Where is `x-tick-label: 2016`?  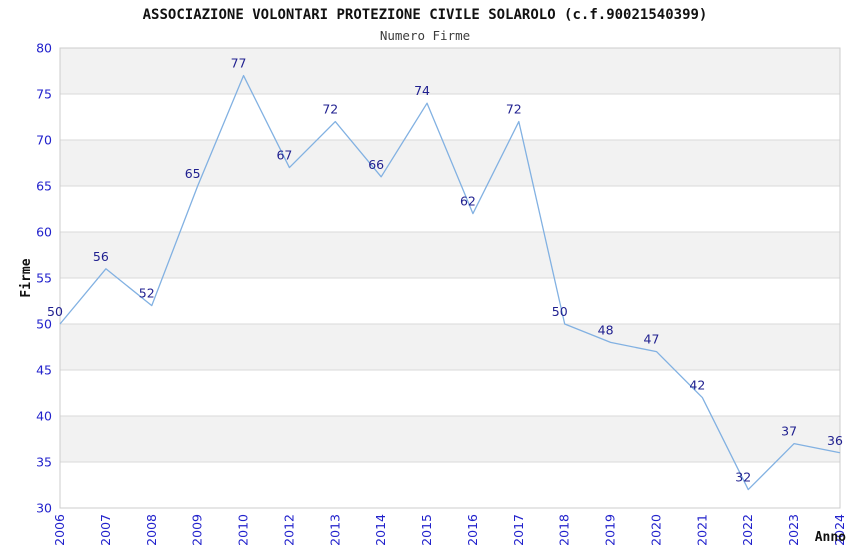 x-tick-label: 2016 is located at coordinates (472, 530).